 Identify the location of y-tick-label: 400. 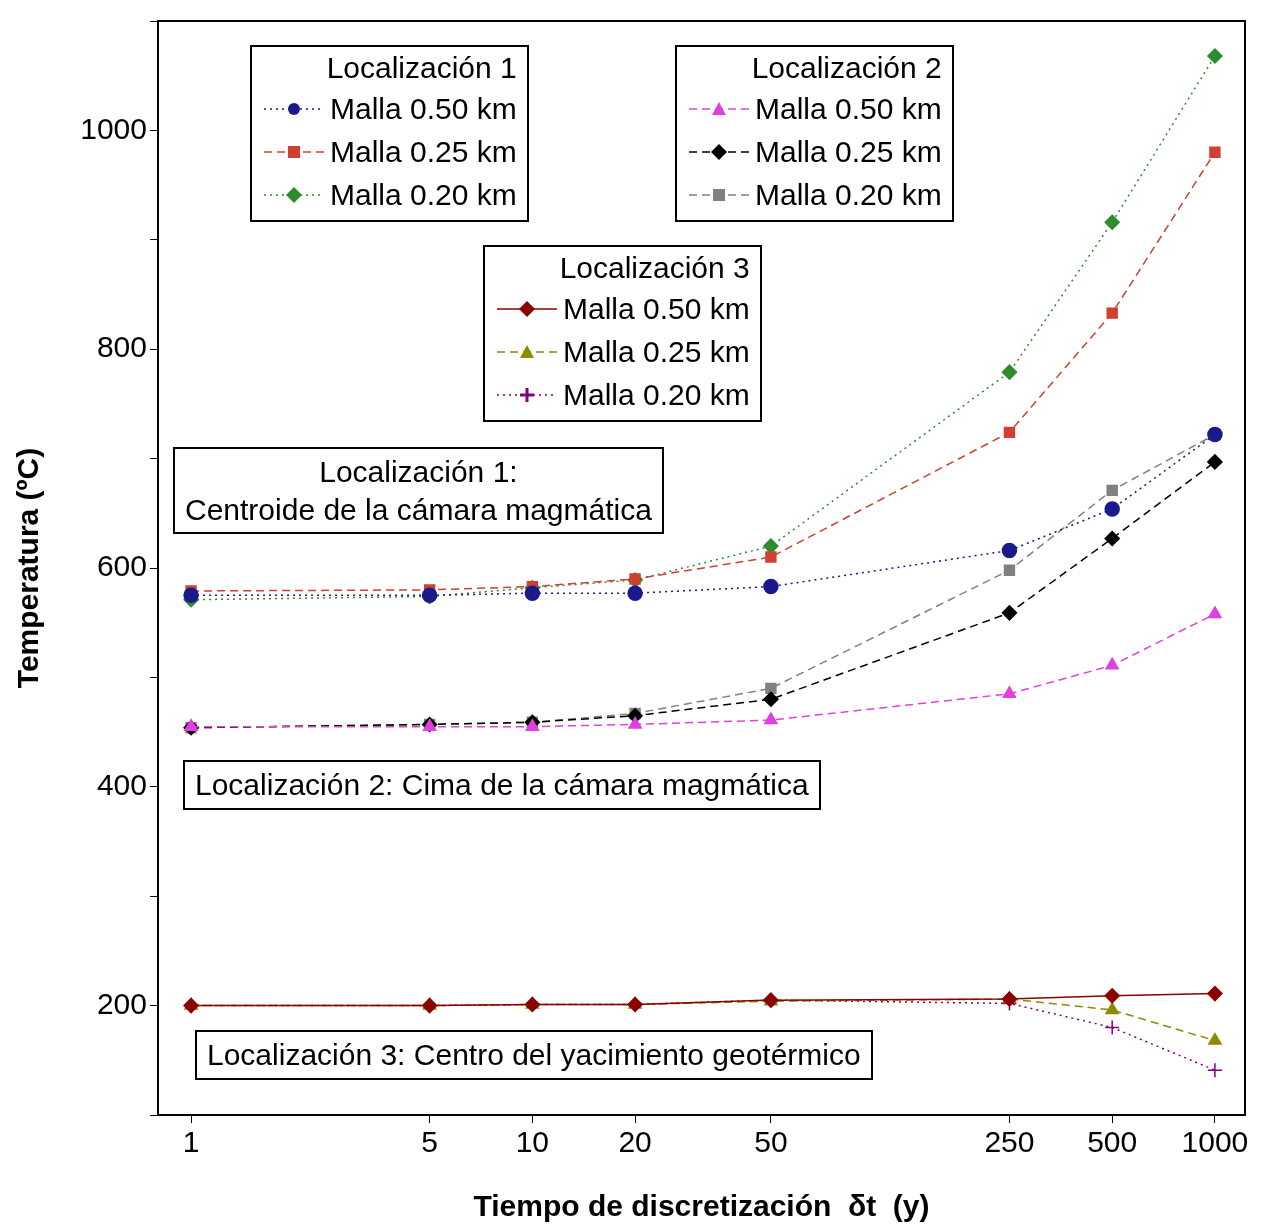
(121, 785).